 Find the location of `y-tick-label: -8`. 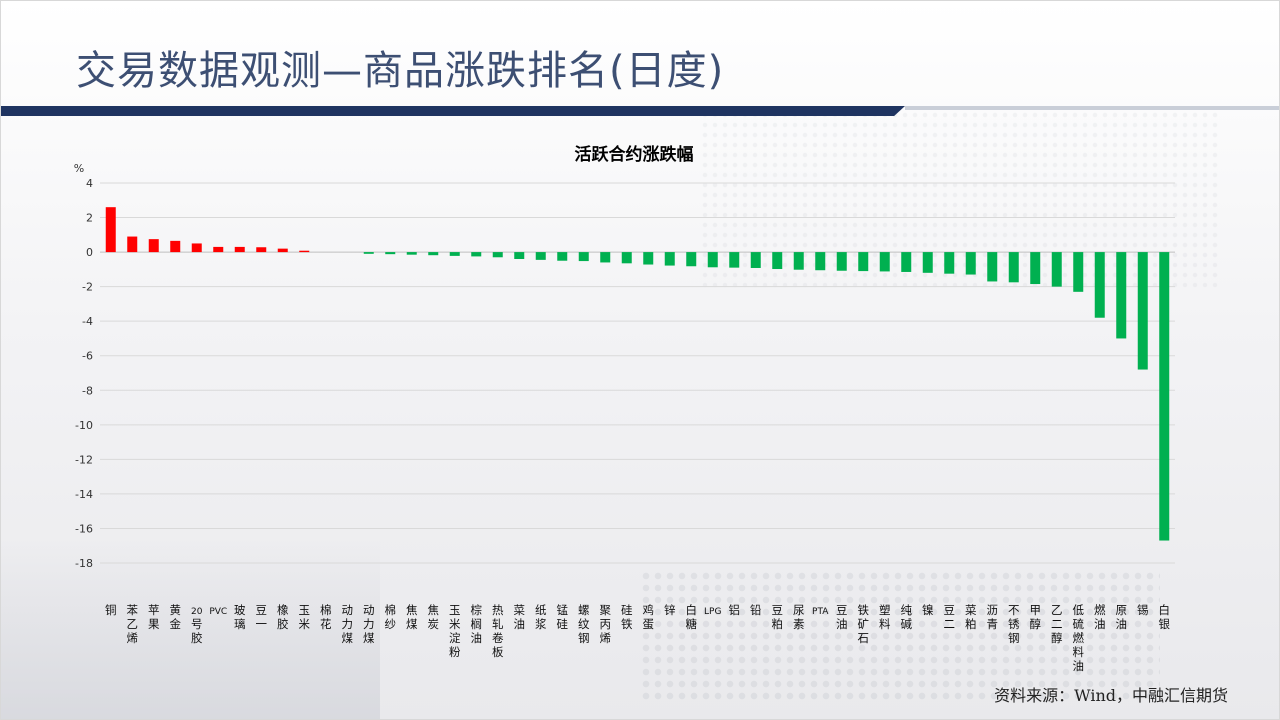

y-tick-label: -8 is located at coordinates (87, 390).